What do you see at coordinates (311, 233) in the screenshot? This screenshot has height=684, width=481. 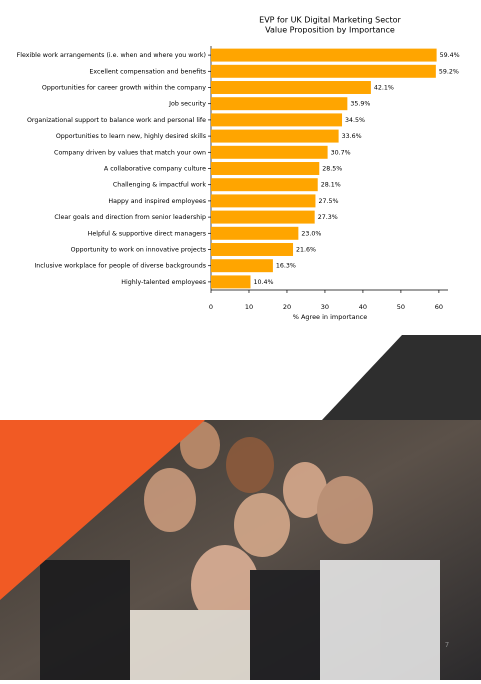 I see `value-label: 23.0%` at bounding box center [311, 233].